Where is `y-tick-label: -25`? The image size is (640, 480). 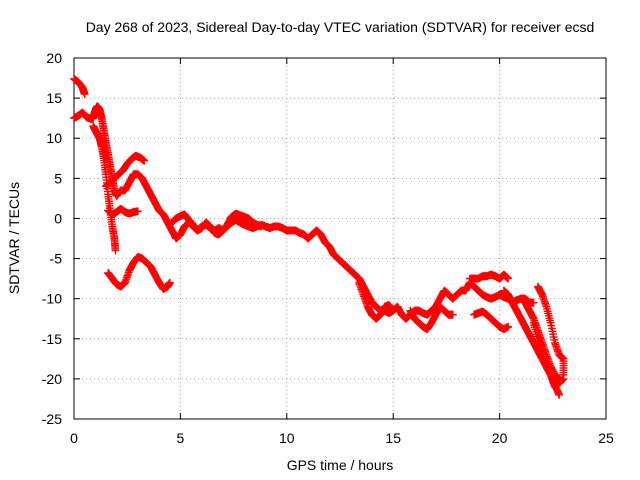 y-tick-label: -25 is located at coordinates (52, 419).